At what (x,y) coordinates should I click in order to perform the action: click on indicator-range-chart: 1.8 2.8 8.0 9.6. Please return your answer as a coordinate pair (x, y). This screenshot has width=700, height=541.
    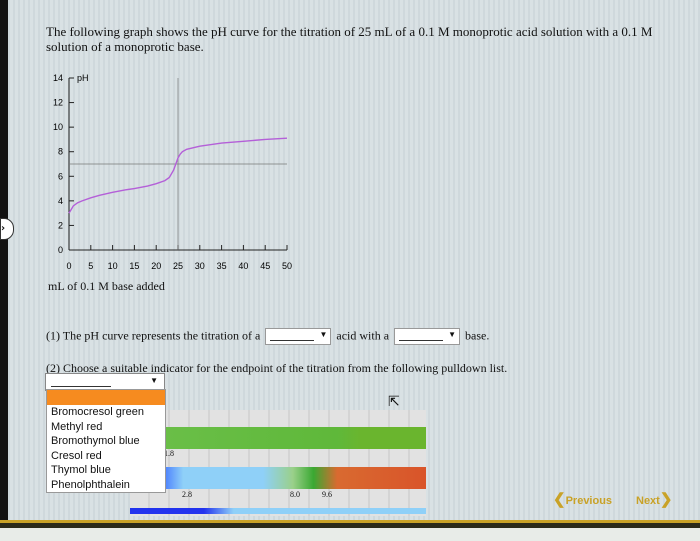
    Looking at the image, I should click on (278, 463).